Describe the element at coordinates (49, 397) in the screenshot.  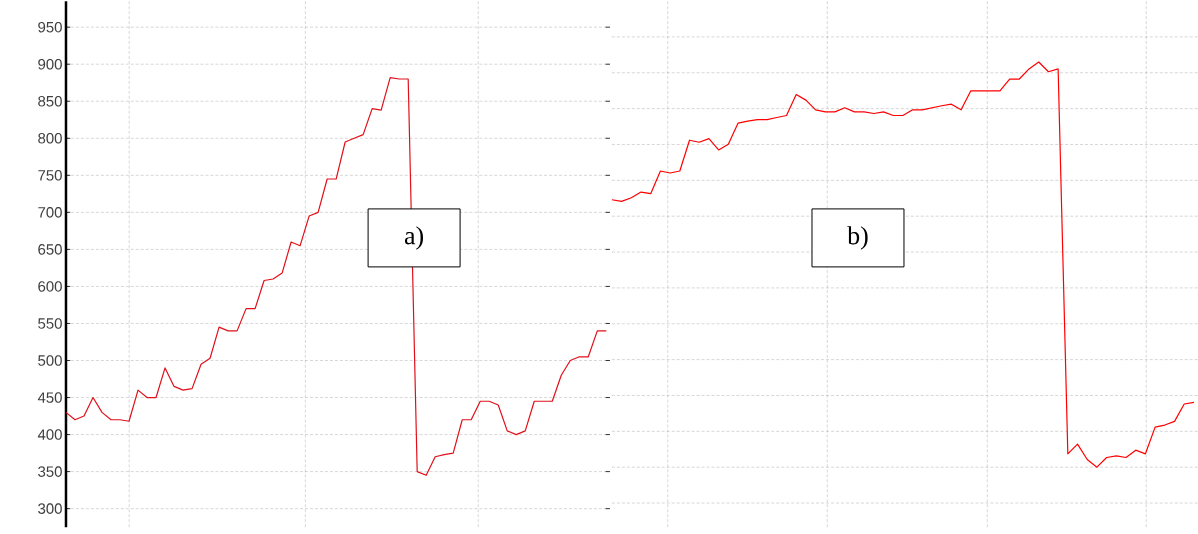
I see `y-tick-label: 450` at that location.